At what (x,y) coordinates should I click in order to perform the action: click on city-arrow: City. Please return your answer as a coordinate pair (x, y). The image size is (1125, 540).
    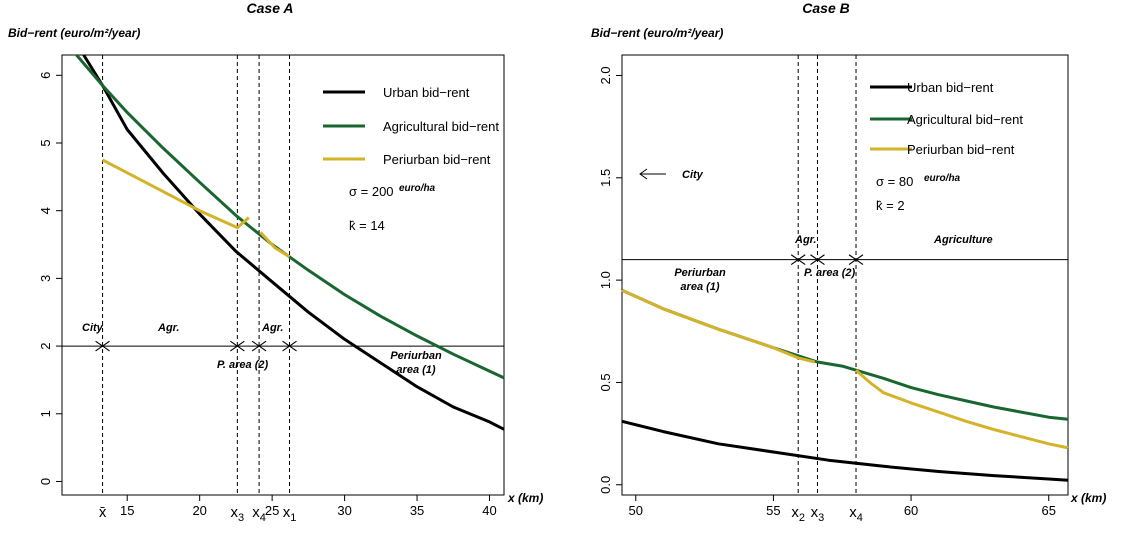
    Looking at the image, I should click on (671, 174).